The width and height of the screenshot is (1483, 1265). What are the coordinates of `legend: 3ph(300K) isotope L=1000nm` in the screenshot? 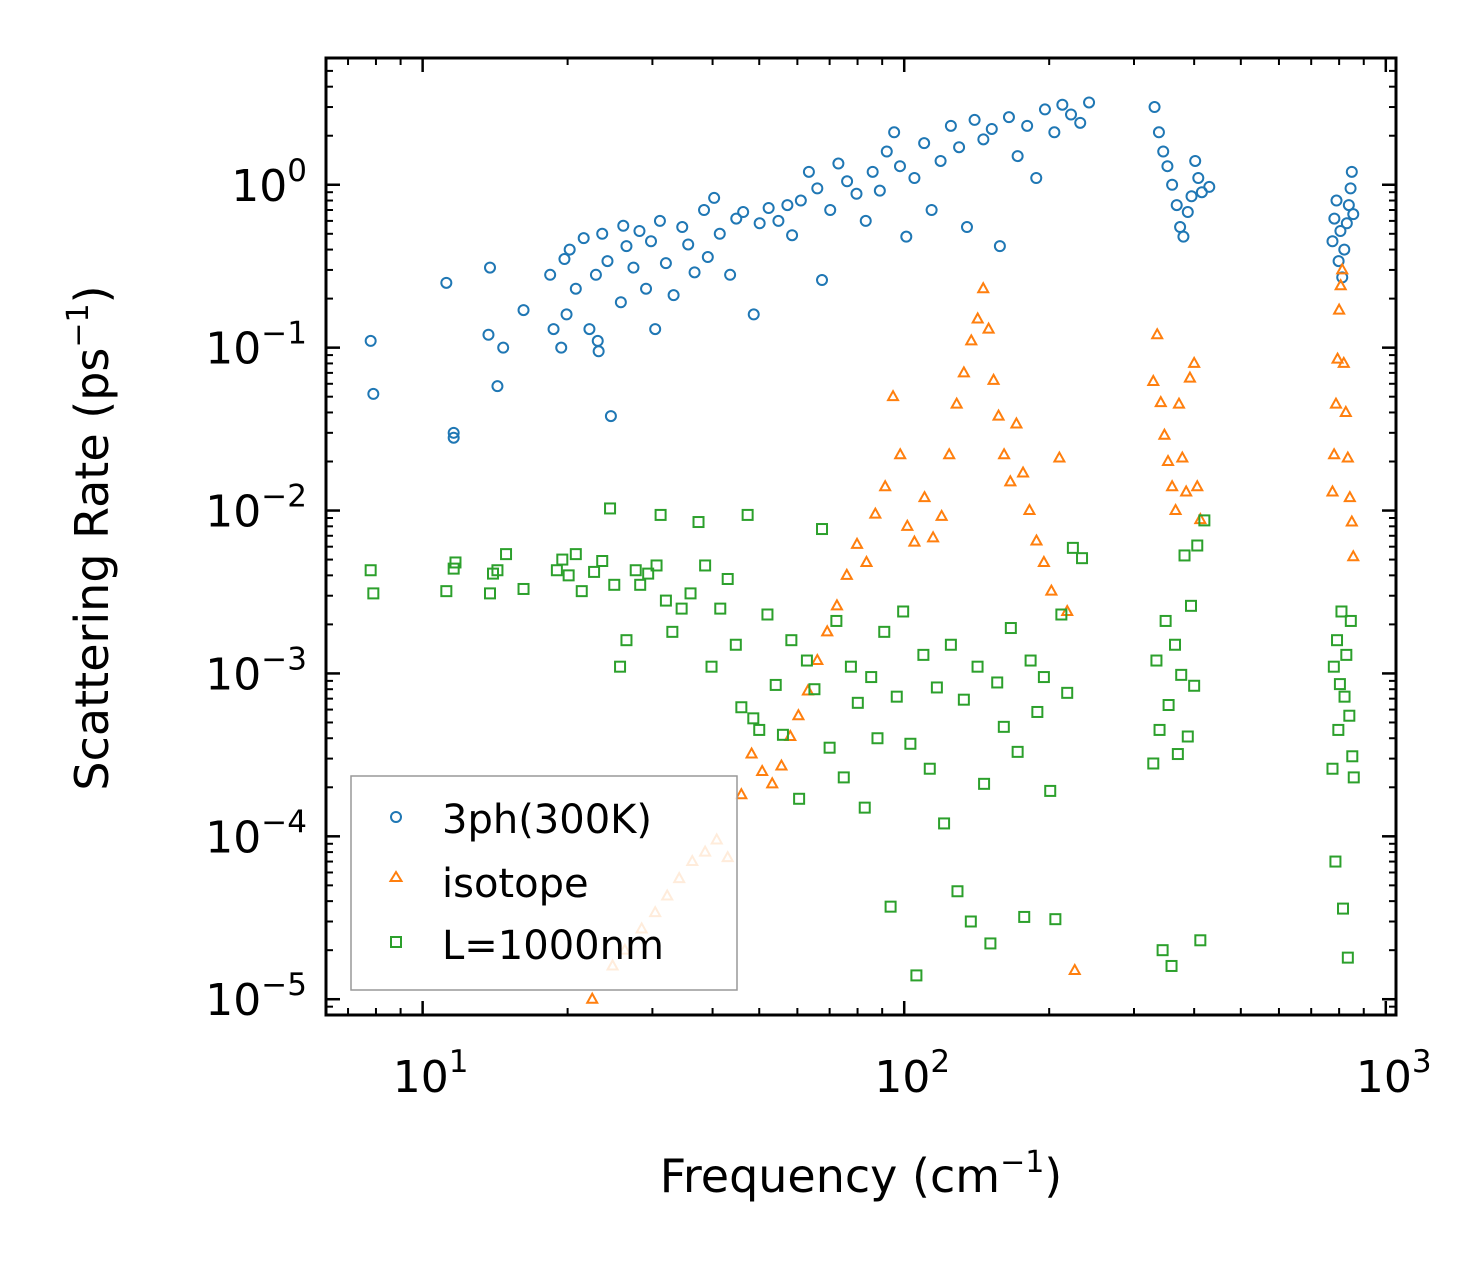 It's located at (544, 883).